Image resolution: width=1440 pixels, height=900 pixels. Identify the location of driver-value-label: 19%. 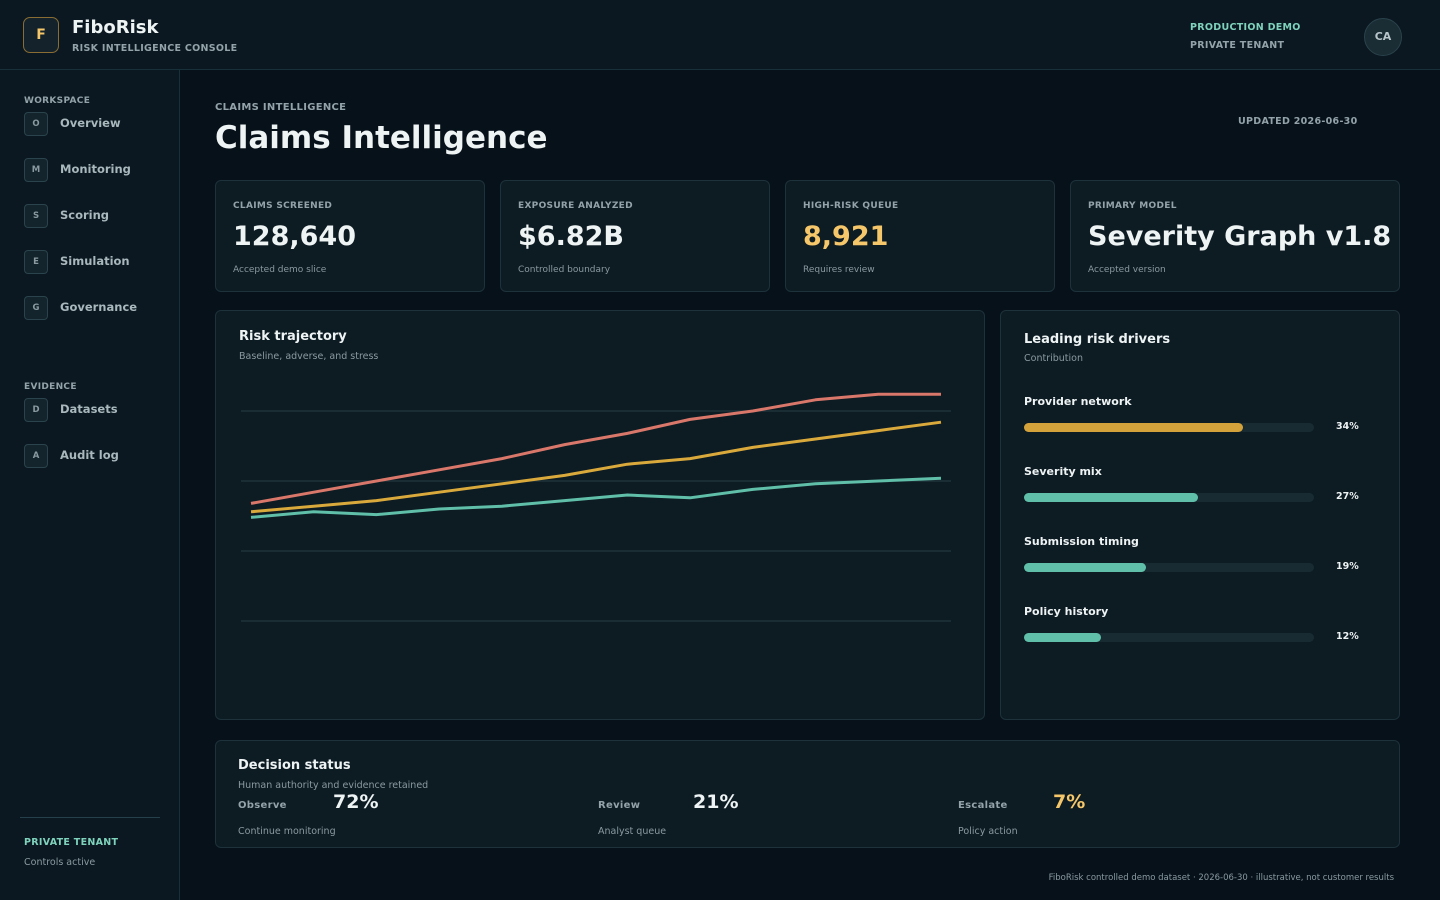
(1347, 566).